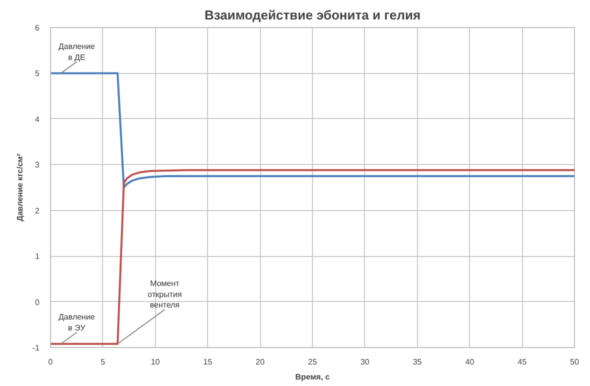 This screenshot has height=386, width=590. What do you see at coordinates (77, 52) in the screenshot?
I see `annotation: Давление в ДЕ` at bounding box center [77, 52].